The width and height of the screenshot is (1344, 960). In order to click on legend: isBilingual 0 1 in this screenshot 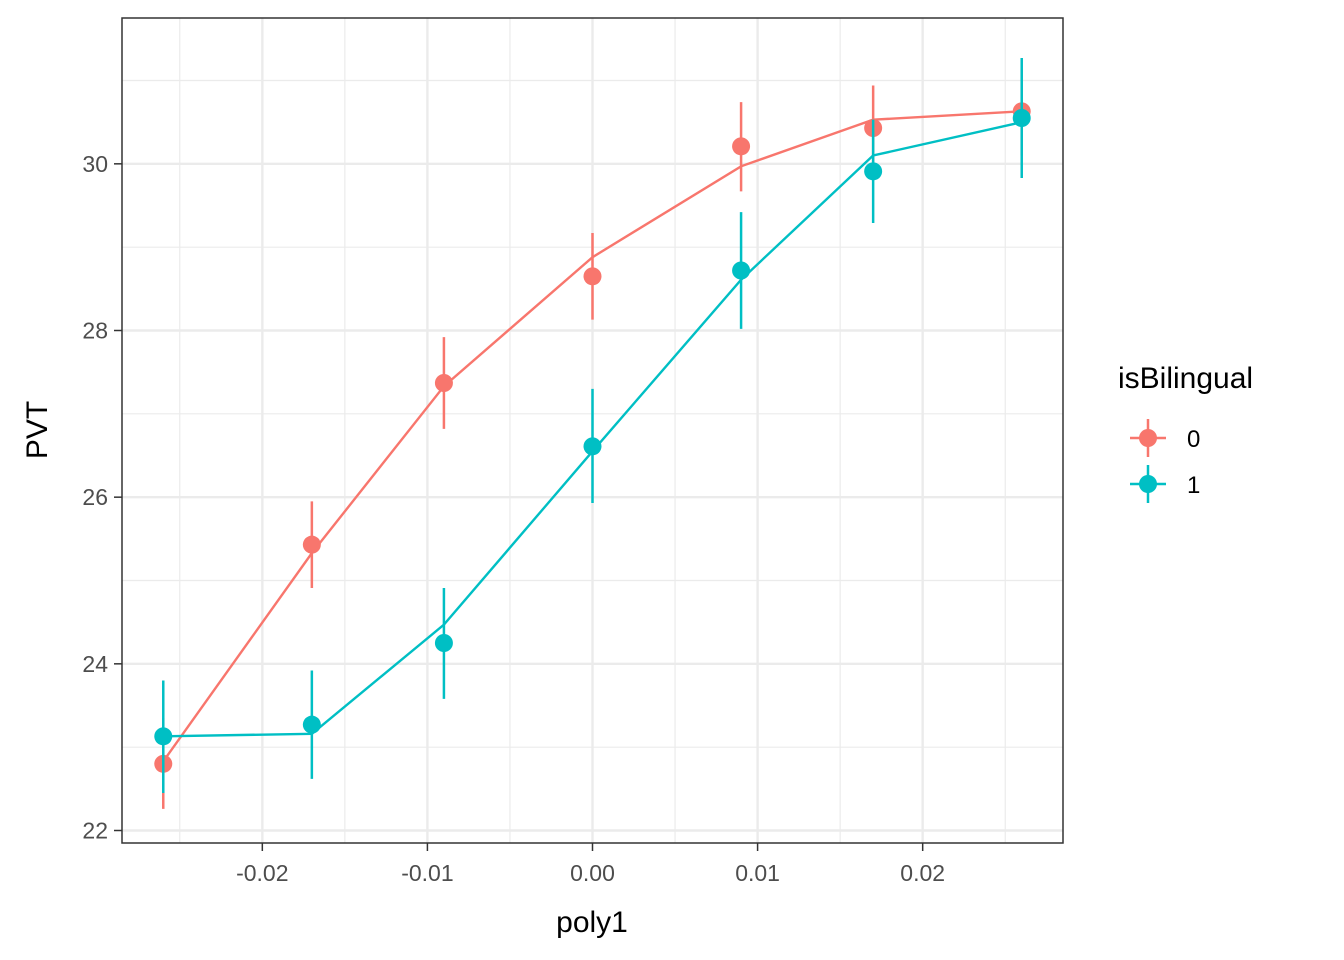, I will do `click(1185, 432)`.